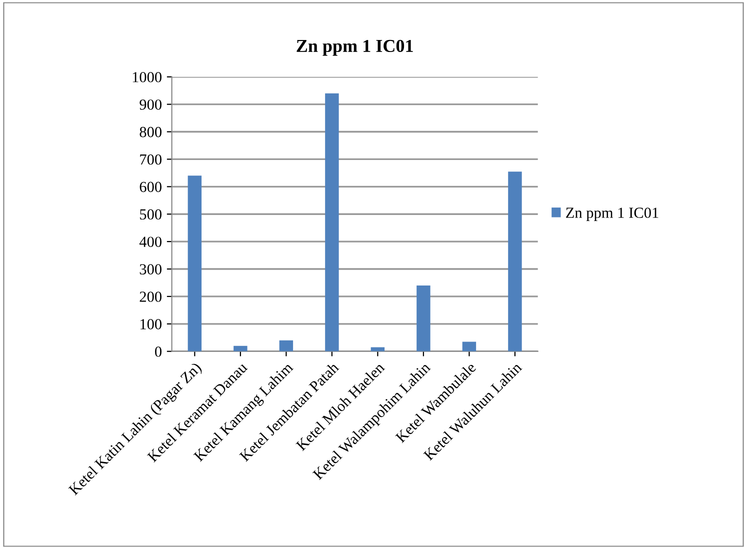 The image size is (747, 549). Describe the element at coordinates (151, 104) in the screenshot. I see `y-tick-label: 900` at that location.